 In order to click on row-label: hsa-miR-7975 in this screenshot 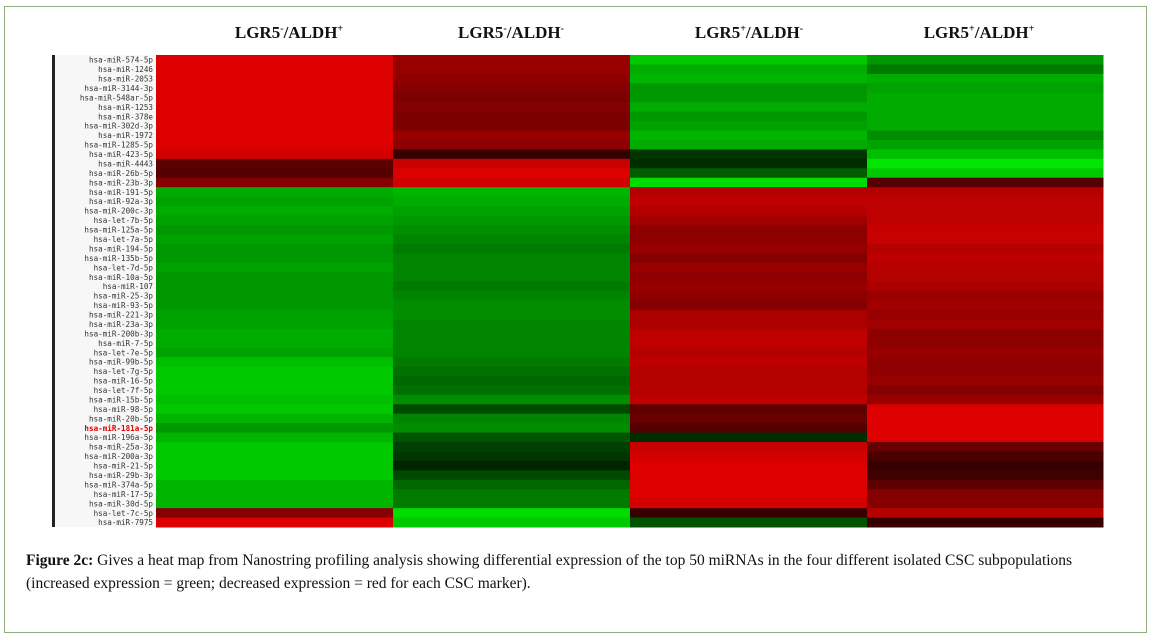, I will do `click(125, 522)`.